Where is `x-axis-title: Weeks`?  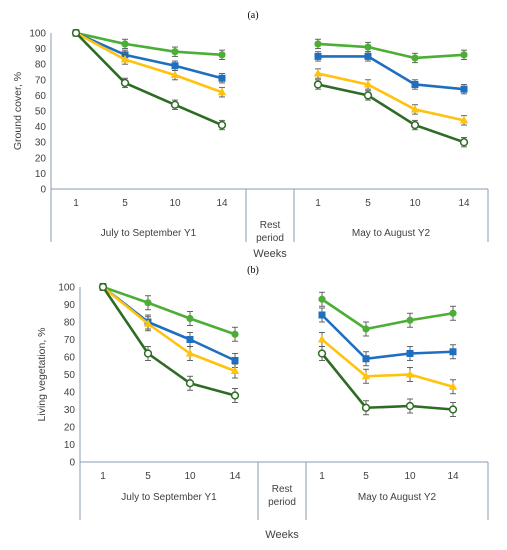
x-axis-title: Weeks is located at coordinates (270, 254).